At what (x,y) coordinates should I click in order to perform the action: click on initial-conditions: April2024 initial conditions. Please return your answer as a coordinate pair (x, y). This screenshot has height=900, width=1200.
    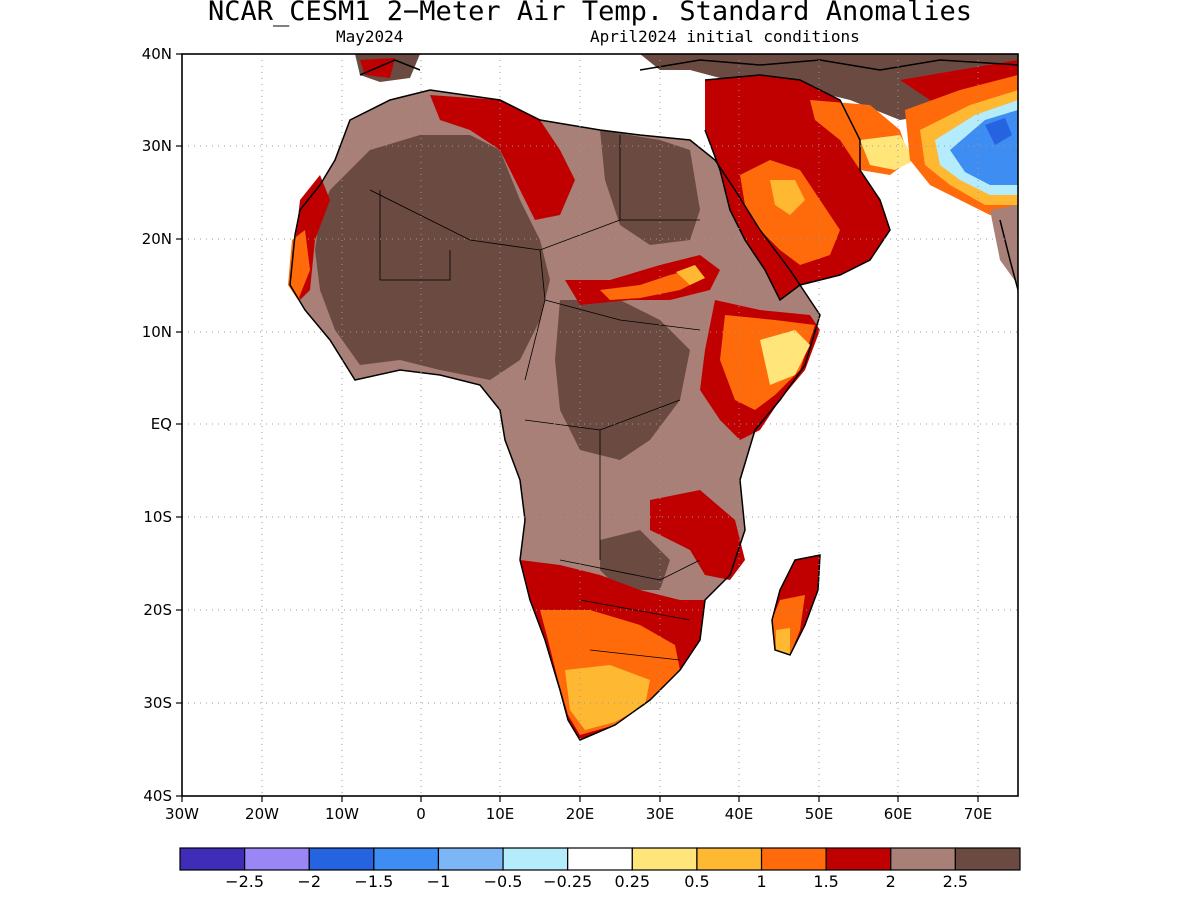
    Looking at the image, I should click on (725, 36).